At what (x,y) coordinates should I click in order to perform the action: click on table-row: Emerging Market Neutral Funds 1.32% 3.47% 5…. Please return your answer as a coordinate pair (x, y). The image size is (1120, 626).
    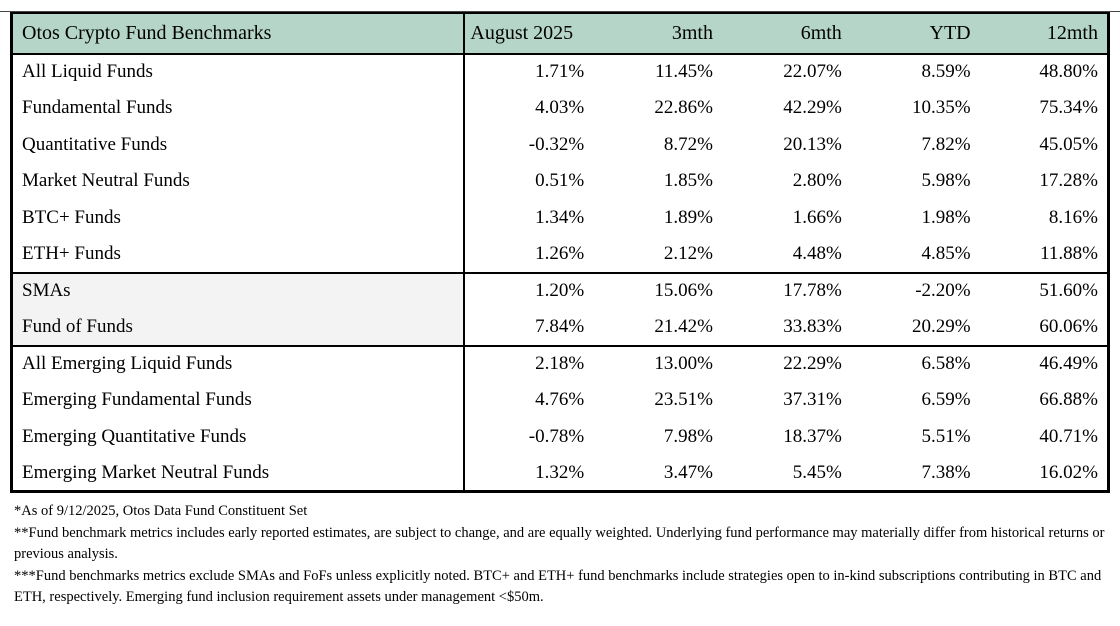
    Looking at the image, I should click on (560, 473).